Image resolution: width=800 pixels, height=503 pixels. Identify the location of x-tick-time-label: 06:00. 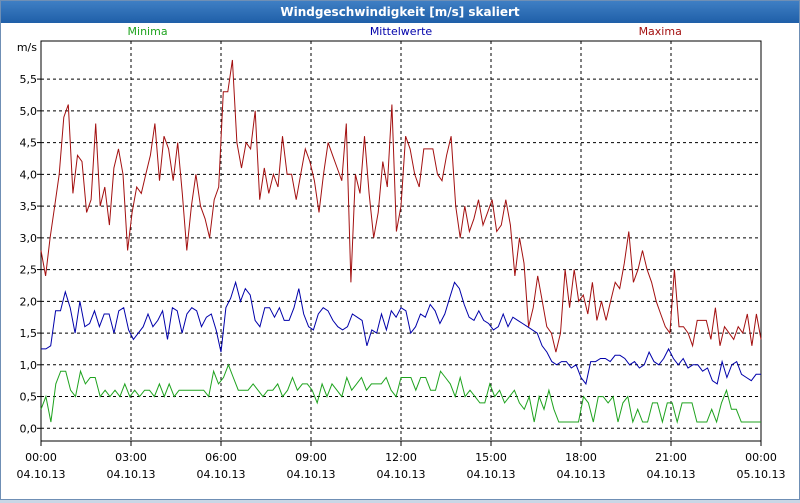
(221, 457).